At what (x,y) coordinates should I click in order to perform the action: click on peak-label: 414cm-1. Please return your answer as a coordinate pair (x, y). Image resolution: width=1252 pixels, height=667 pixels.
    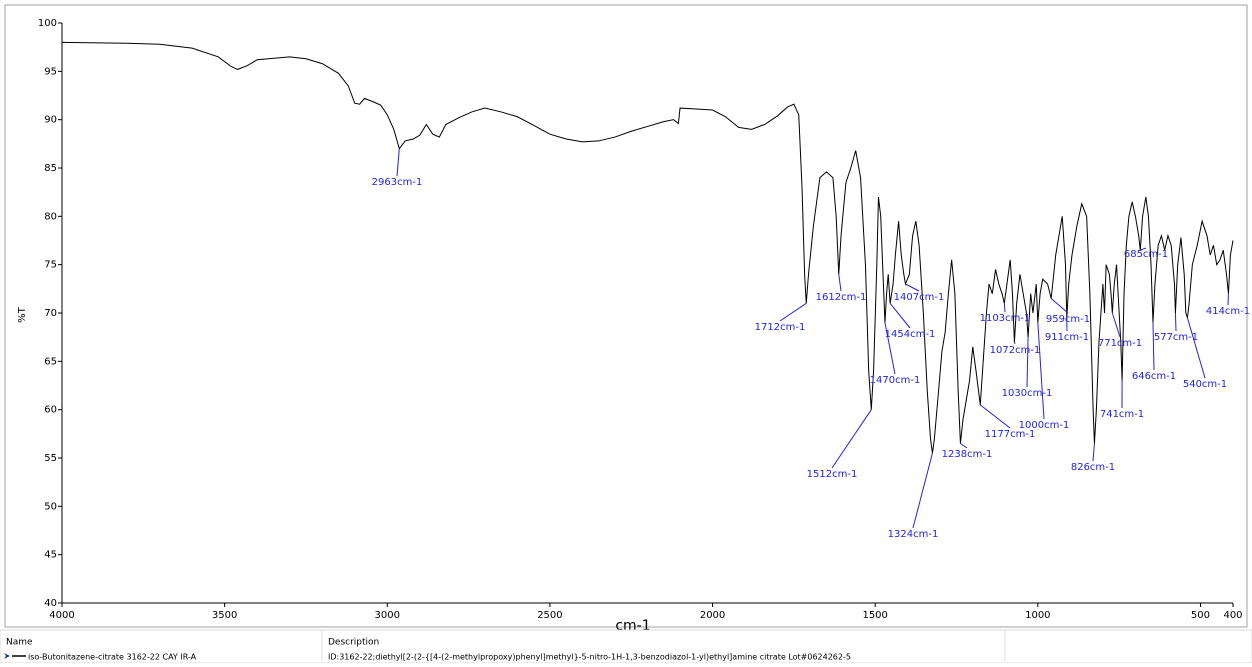
    Looking at the image, I should click on (1228, 311).